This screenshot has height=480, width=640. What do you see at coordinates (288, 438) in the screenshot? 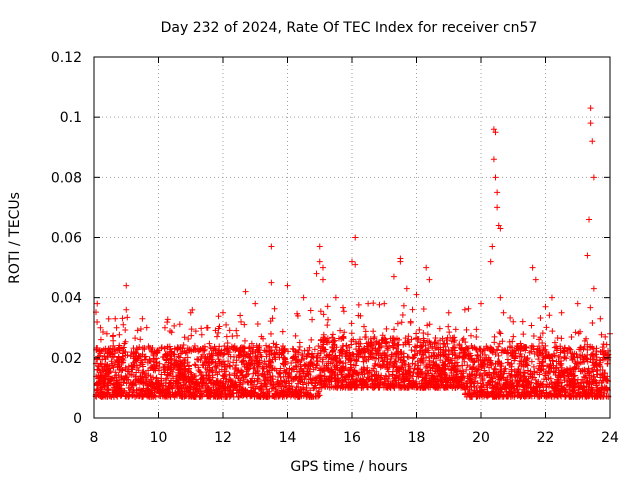
I see `x-tick-label: 14` at bounding box center [288, 438].